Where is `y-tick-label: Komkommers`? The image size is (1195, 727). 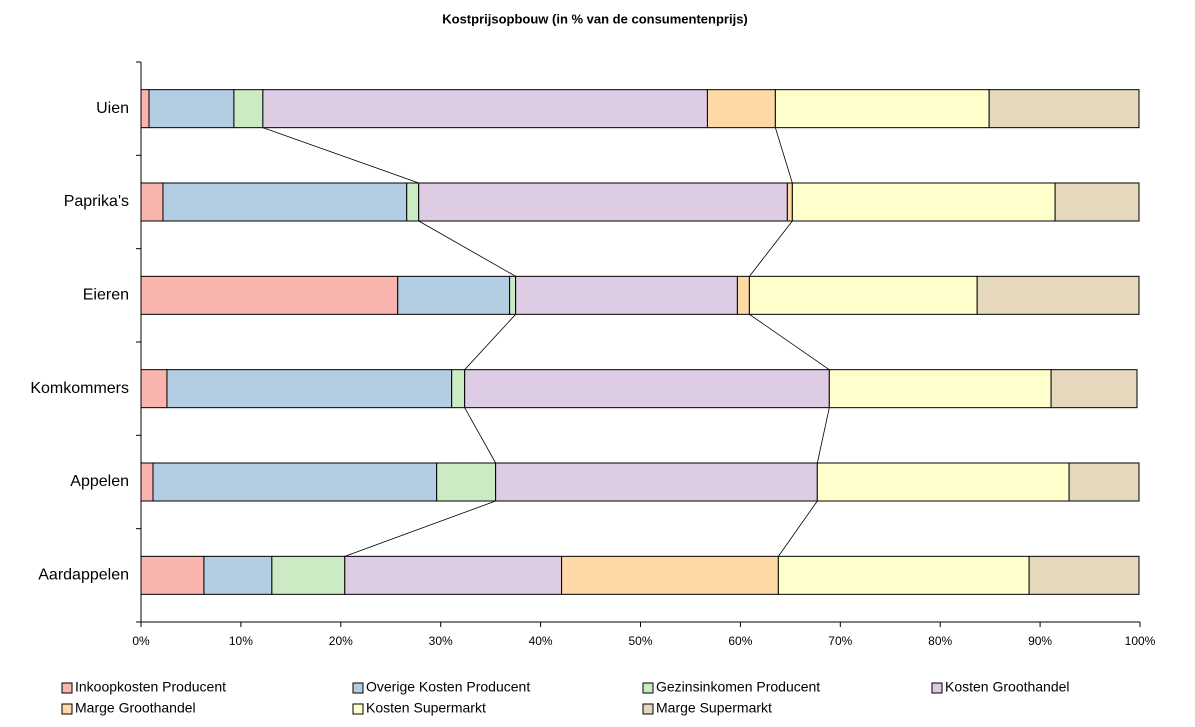 y-tick-label: Komkommers is located at coordinates (79, 388).